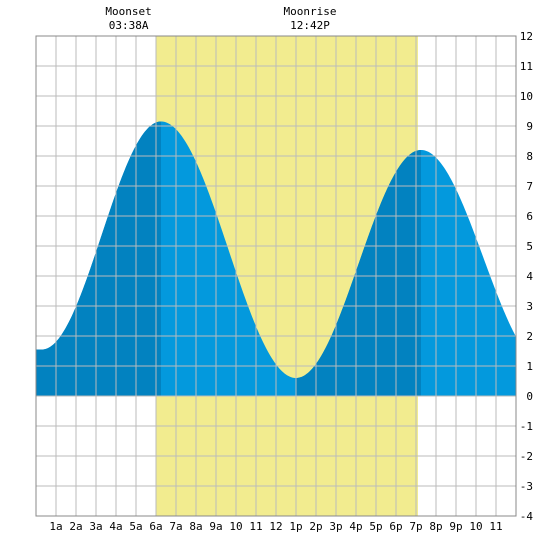 This screenshot has height=550, width=550. What do you see at coordinates (135, 526) in the screenshot?
I see `x-tick-label: 5a` at bounding box center [135, 526].